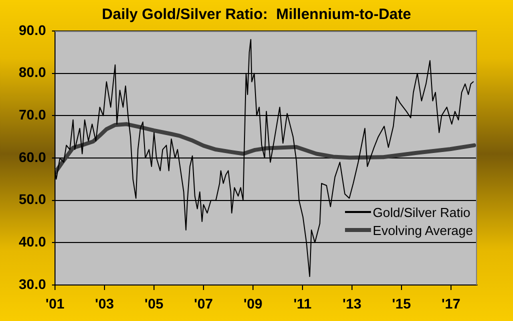 Image resolution: width=513 pixels, height=321 pixels. What do you see at coordinates (55, 303) in the screenshot?
I see `x-tick-label: '01` at bounding box center [55, 303].